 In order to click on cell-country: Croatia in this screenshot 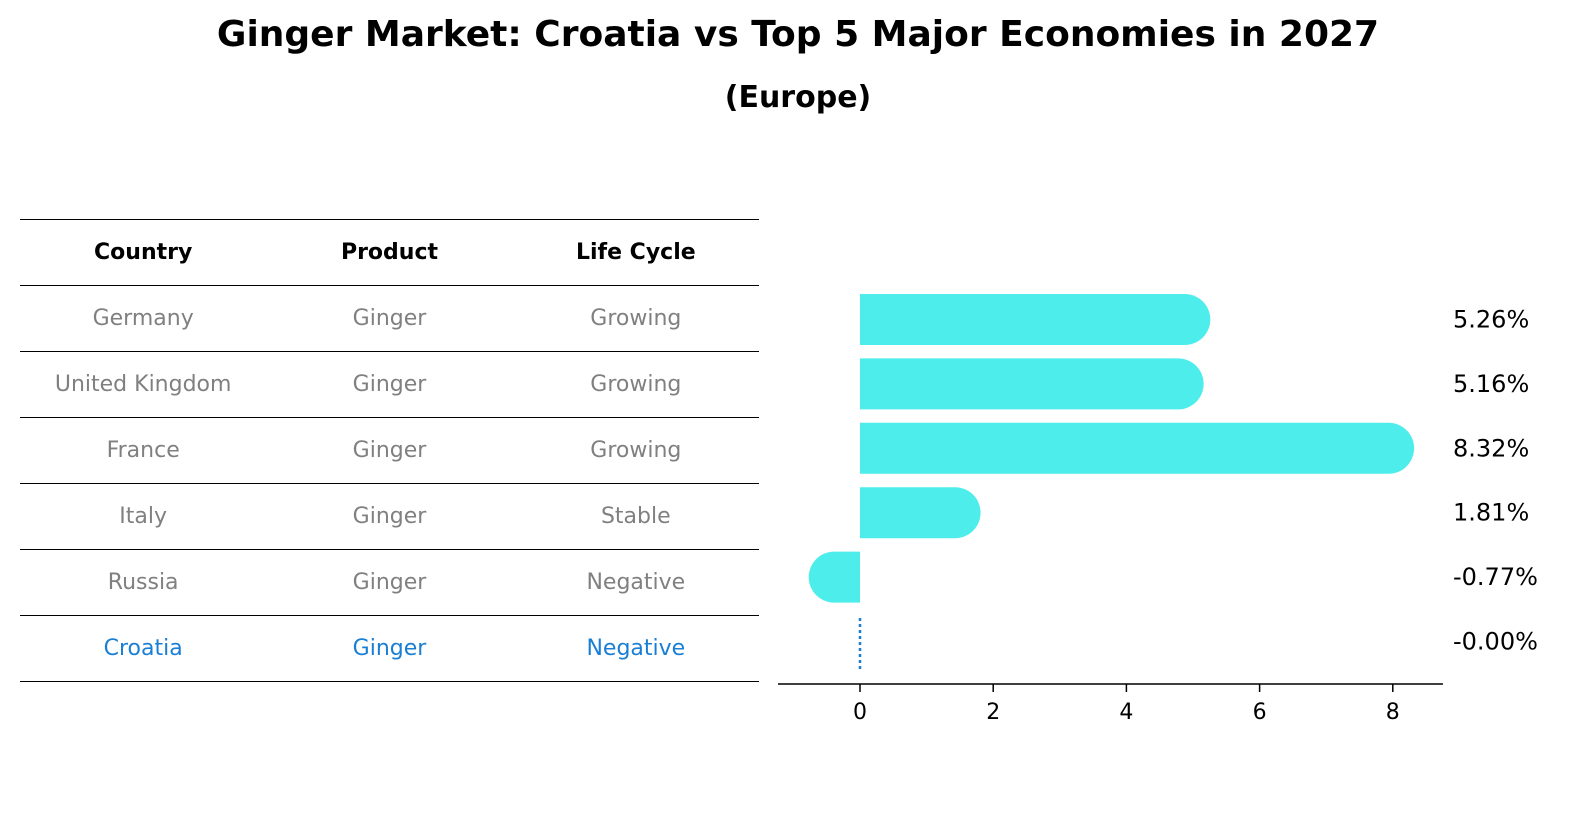, I will do `click(143, 648)`.